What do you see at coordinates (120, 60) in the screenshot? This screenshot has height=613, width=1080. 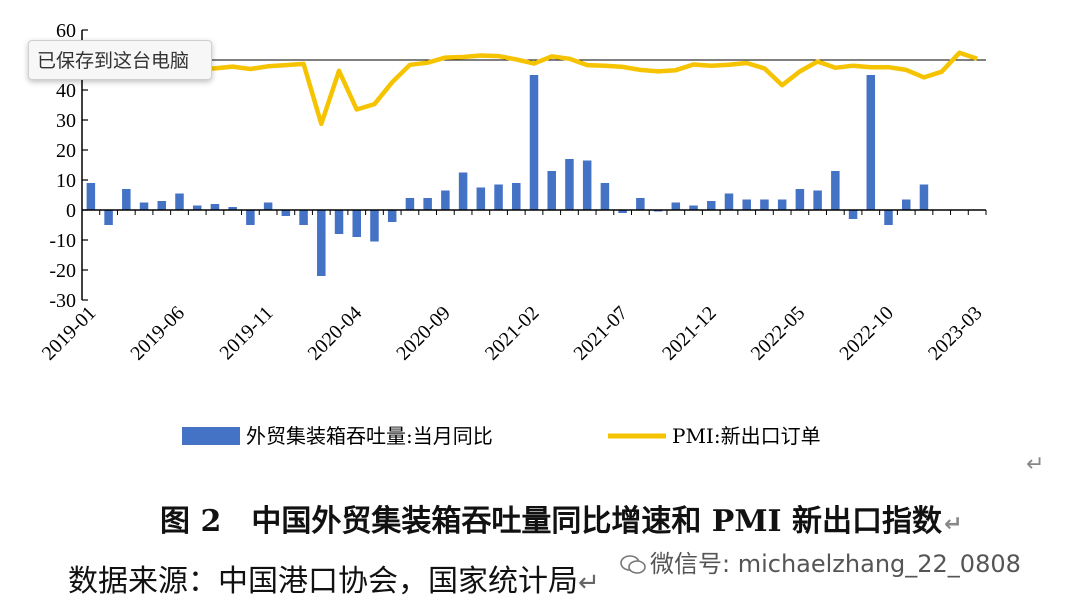 I see `save-tooltip: 已保存到这台电脑` at bounding box center [120, 60].